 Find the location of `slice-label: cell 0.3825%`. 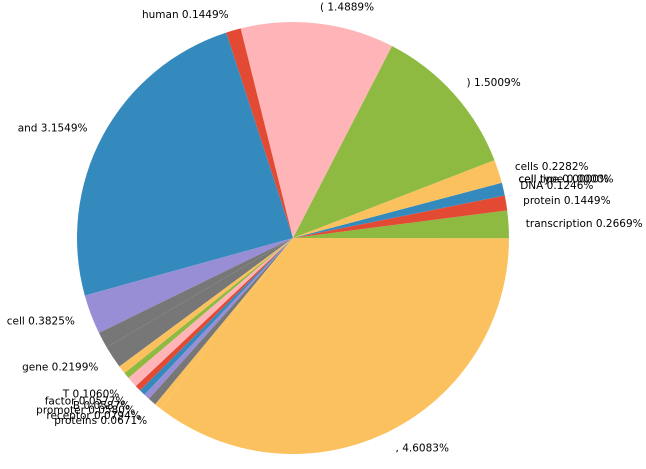

slice-label: cell 0.3825% is located at coordinates (41, 322).